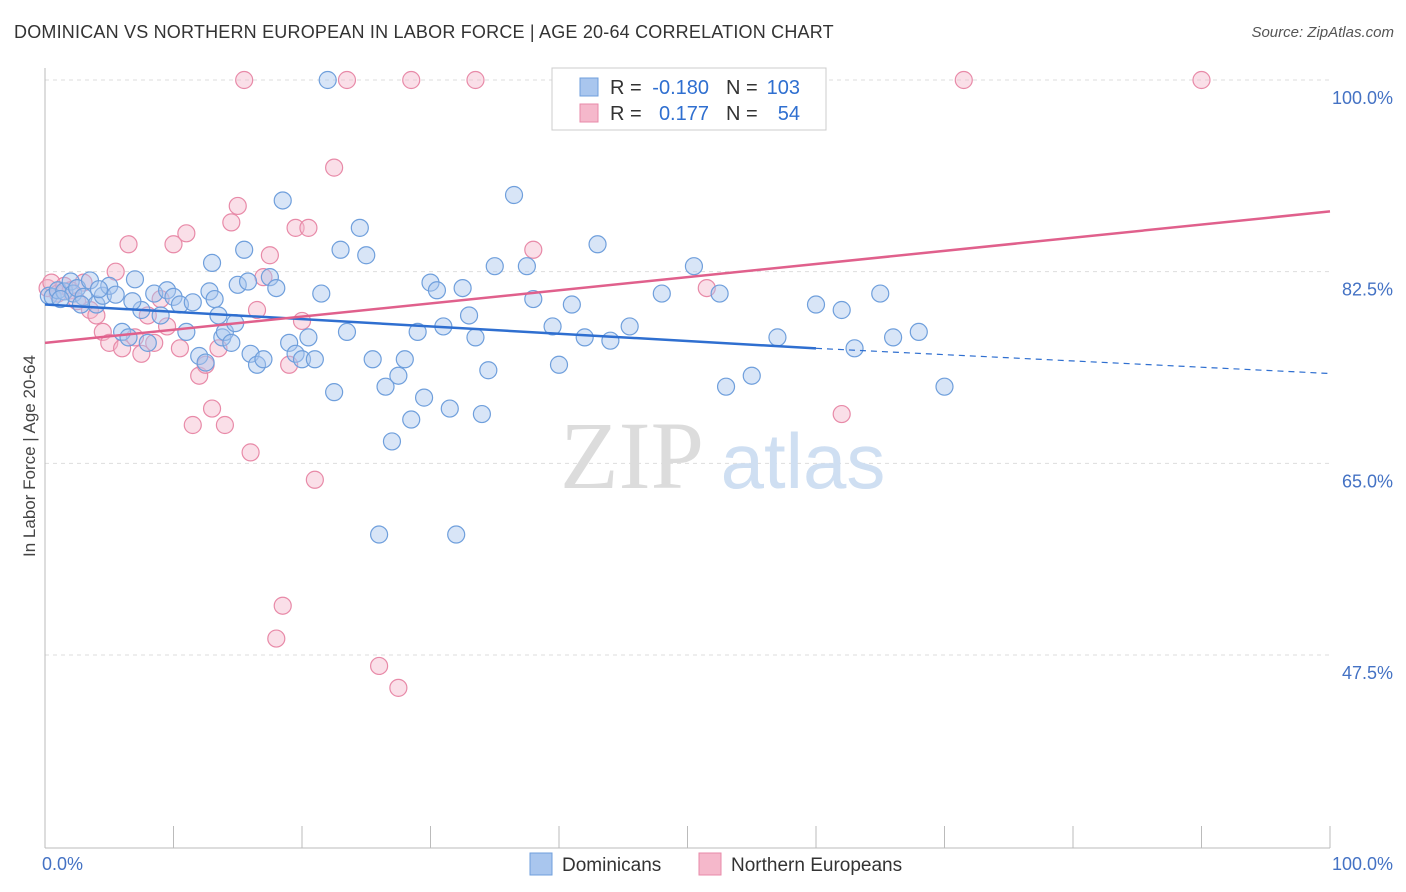 The width and height of the screenshot is (1406, 892). Describe the element at coordinates (803, 461) in the screenshot. I see `watermark-atlas: atlas` at that location.